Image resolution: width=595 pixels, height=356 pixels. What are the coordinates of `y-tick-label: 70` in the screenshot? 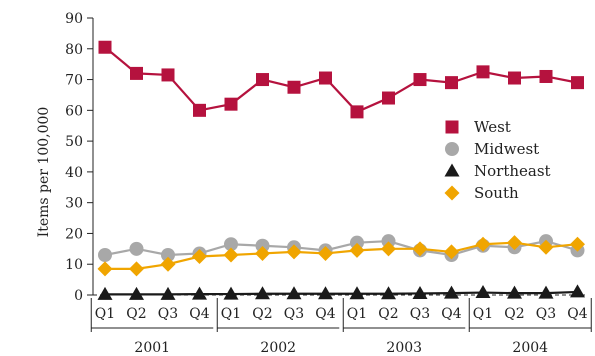 It's located at (74, 81).